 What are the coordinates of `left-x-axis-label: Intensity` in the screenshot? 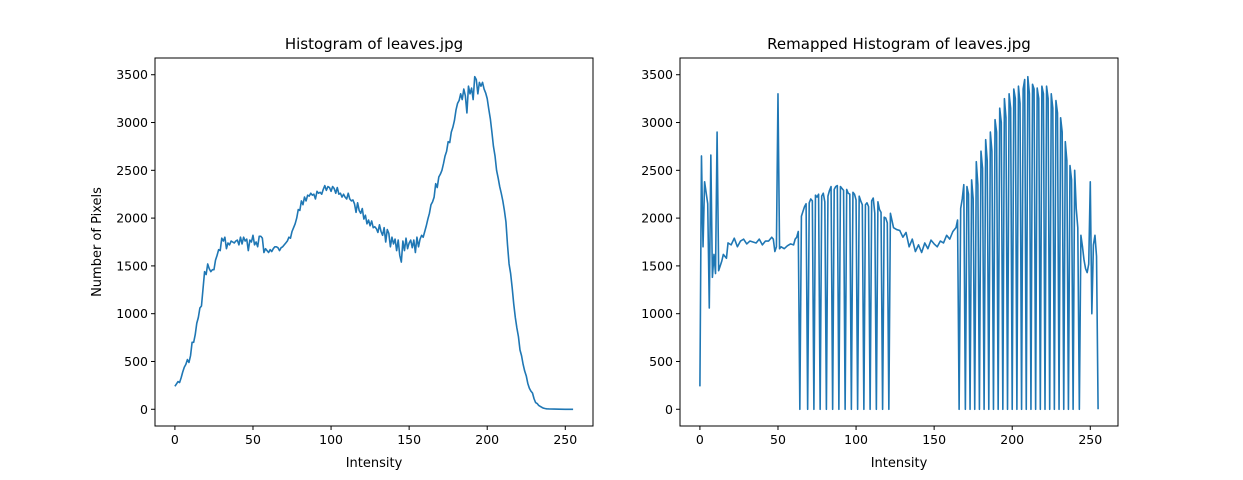 It's located at (374, 463).